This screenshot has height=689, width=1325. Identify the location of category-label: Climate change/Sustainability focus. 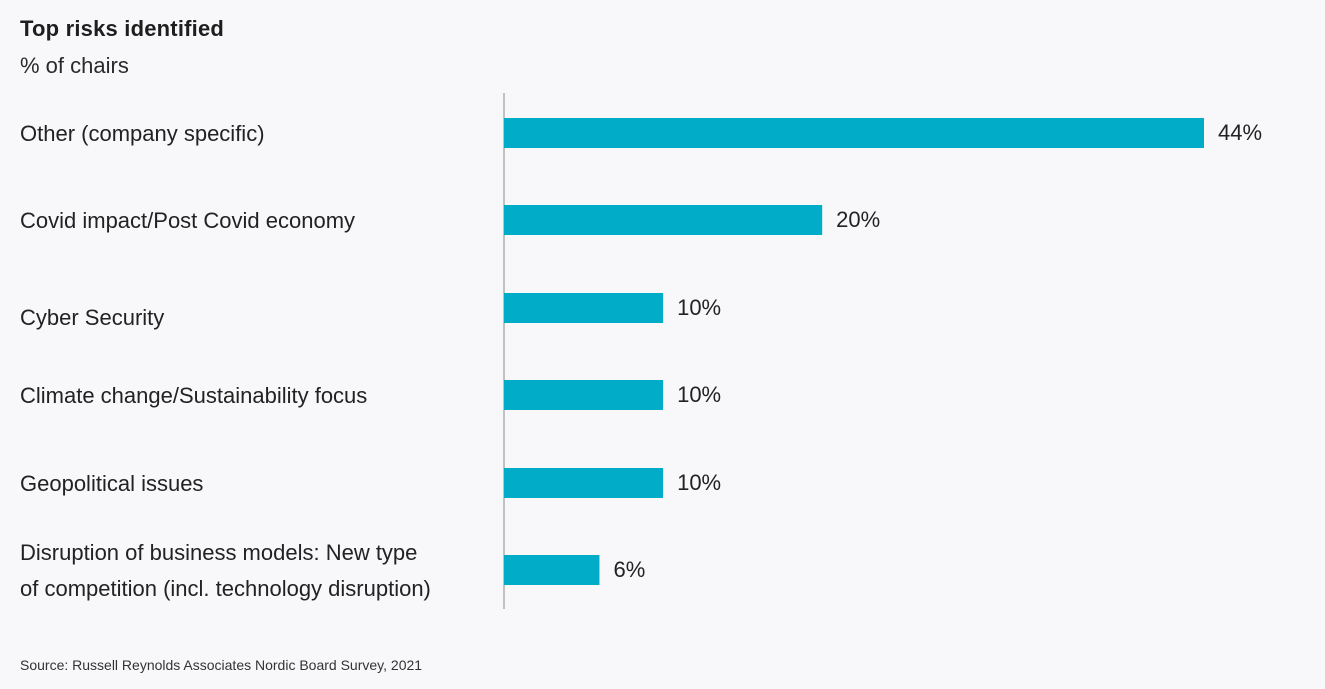
(193, 395).